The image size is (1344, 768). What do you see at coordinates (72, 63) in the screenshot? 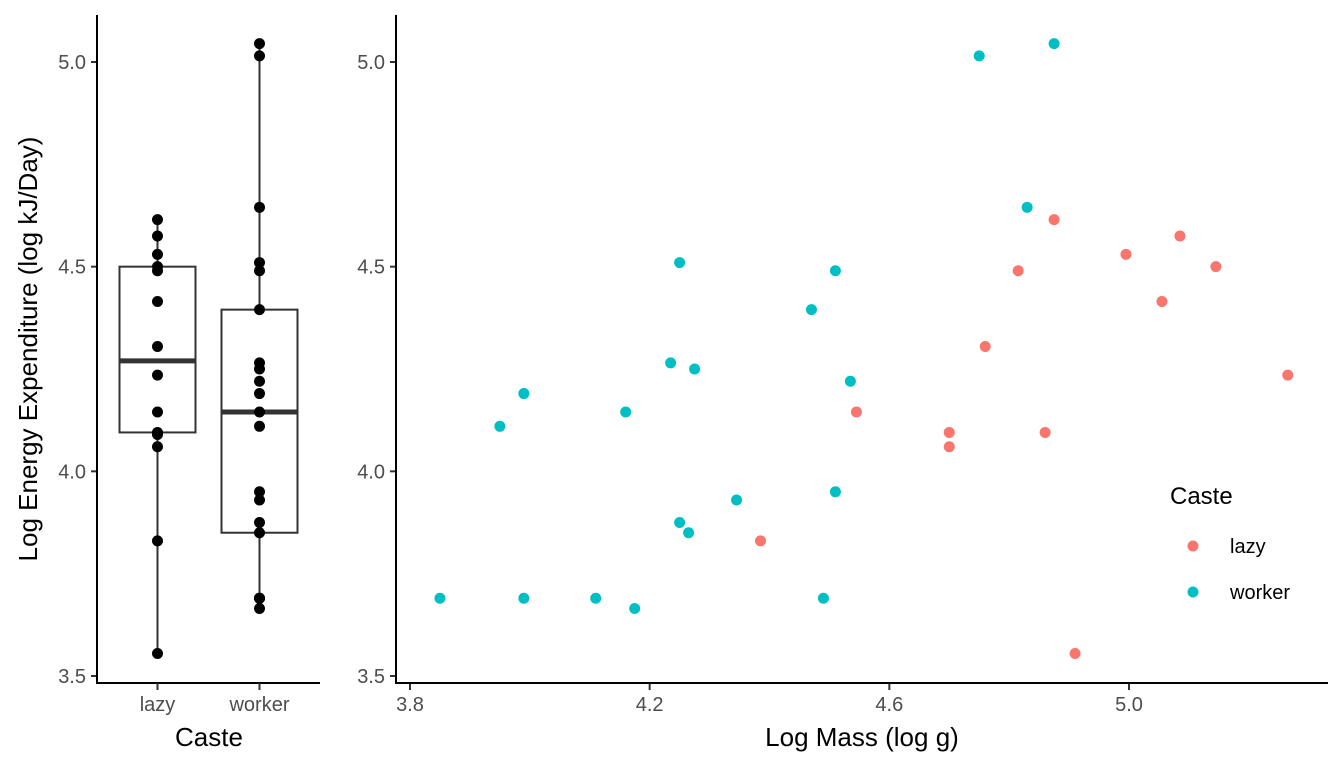
I see `boxplot-y-tick-label: 5.0` at bounding box center [72, 63].